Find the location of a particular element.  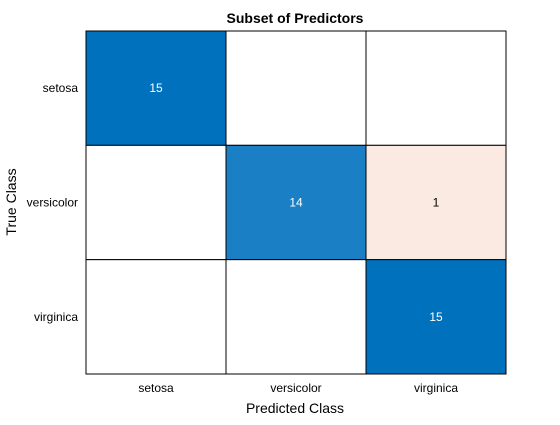

cell-value-label: 14 is located at coordinates (296, 203).